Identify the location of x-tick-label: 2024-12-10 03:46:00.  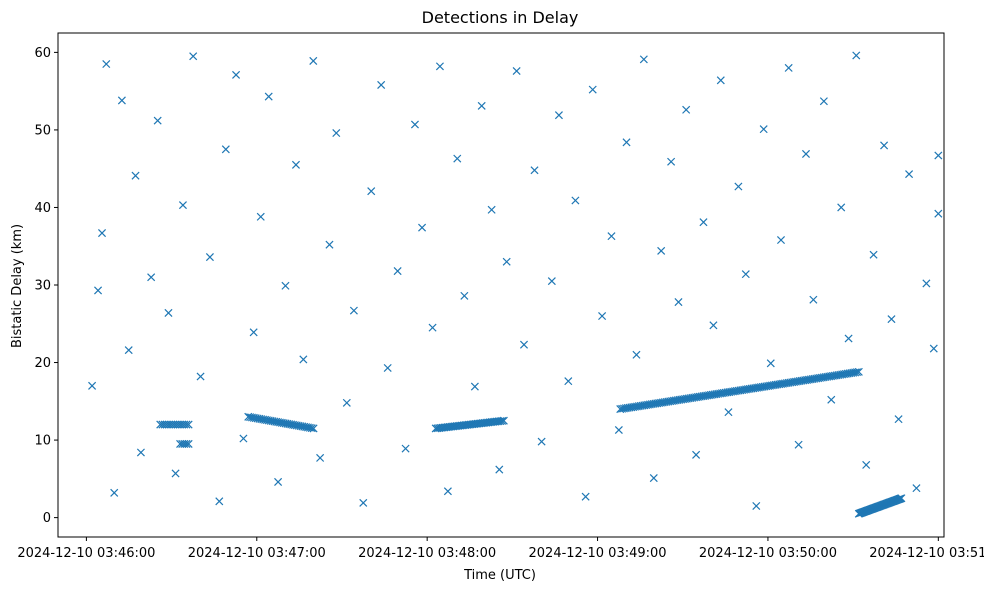
(86, 553).